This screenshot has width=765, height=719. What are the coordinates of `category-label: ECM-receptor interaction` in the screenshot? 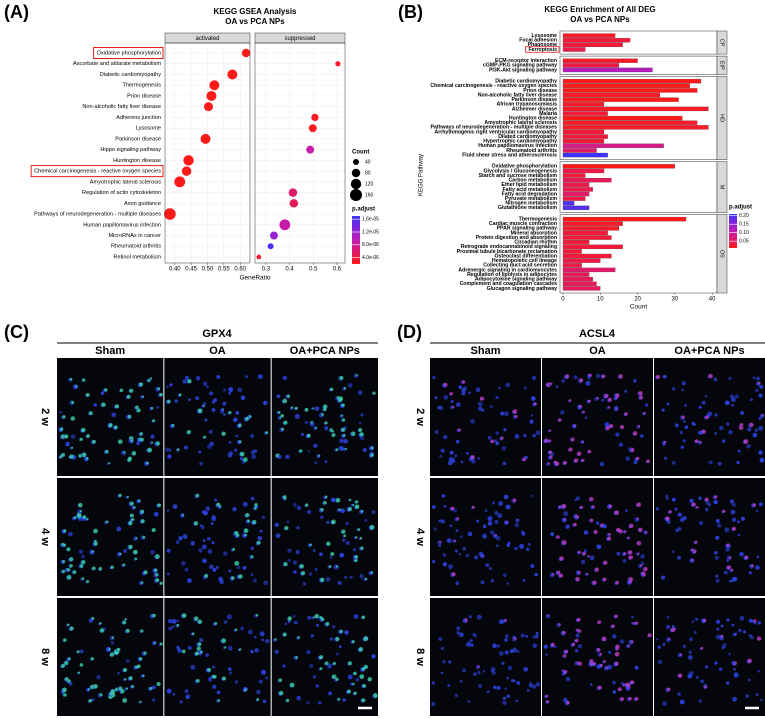 It's located at (526, 61).